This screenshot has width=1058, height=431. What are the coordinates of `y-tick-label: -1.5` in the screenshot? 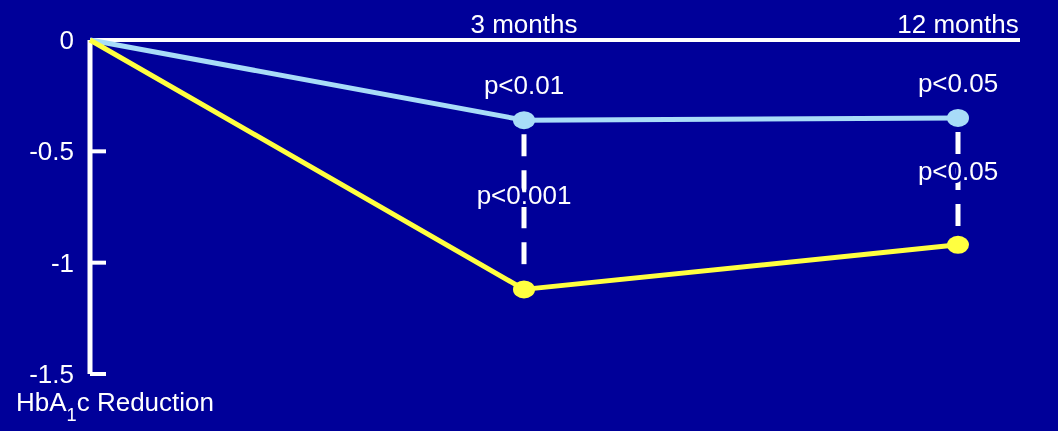 It's located at (51, 374).